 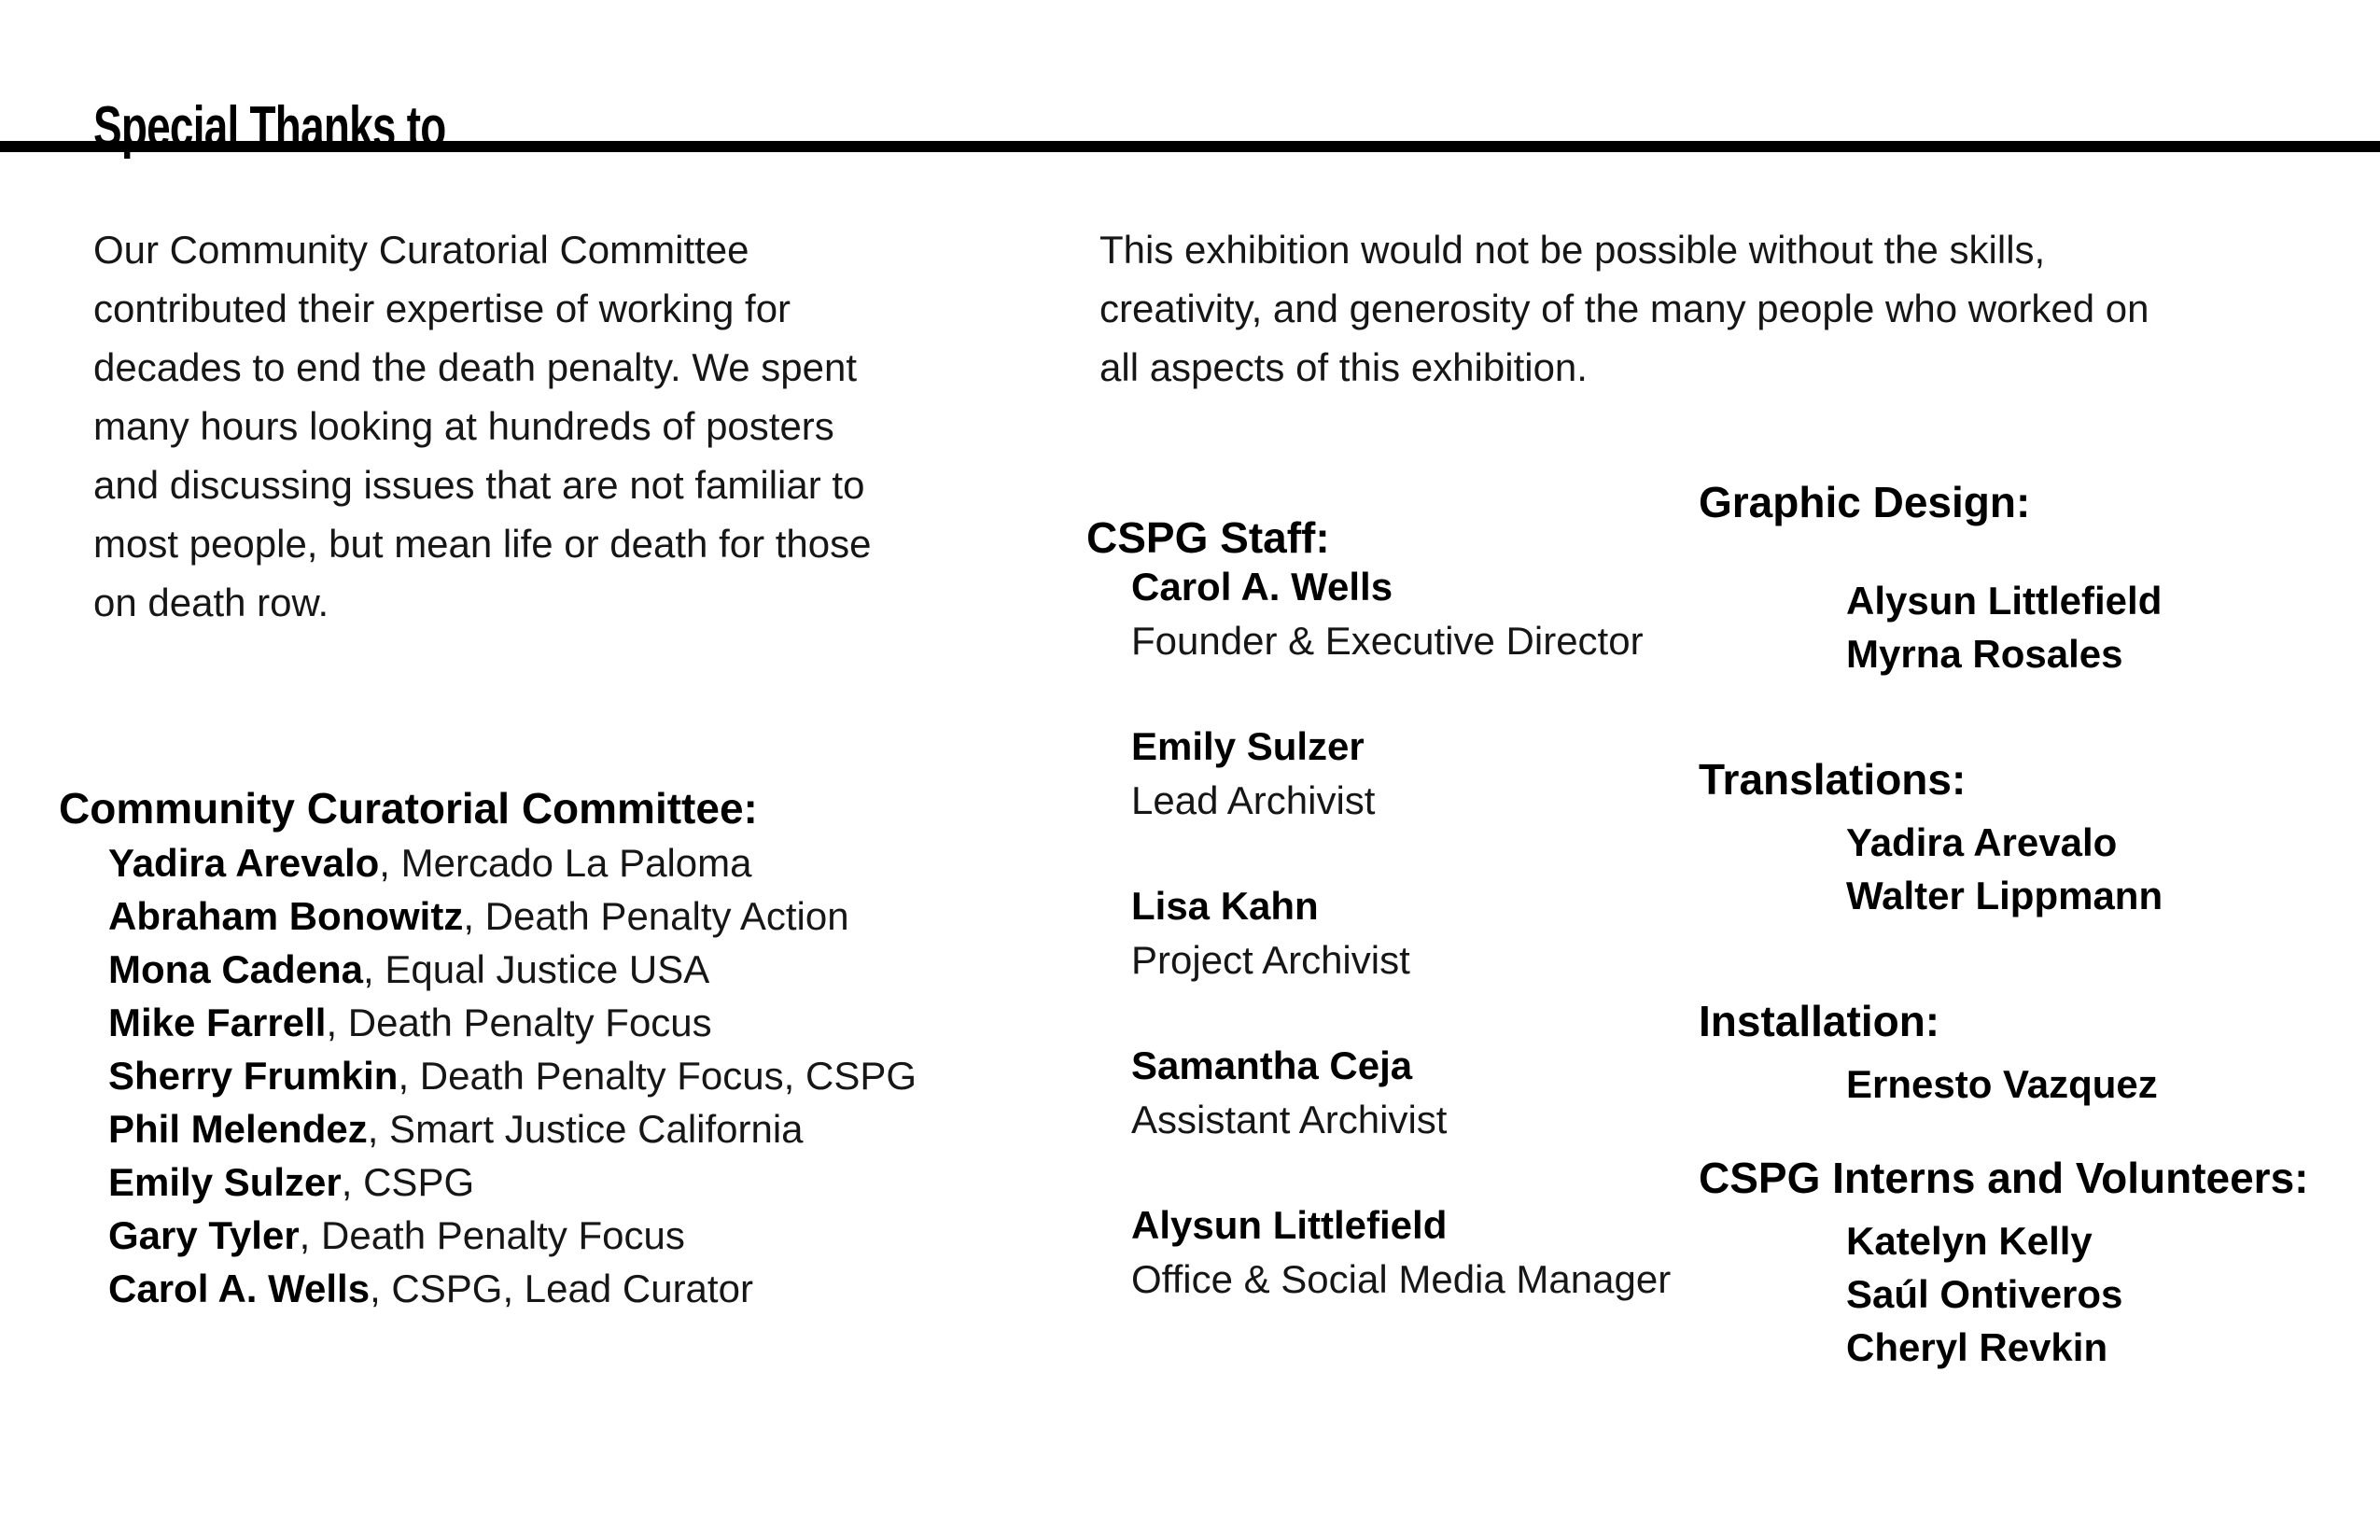 I want to click on committee-row: Yadira Arevalo, Mercado La Paloma, so click(x=512, y=862).